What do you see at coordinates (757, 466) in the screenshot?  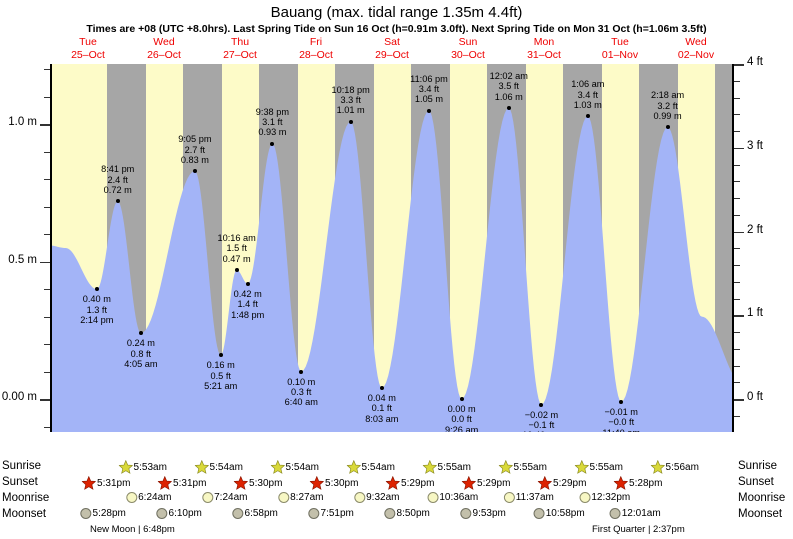 I see `astro-row-label-sunrise-right: Sunrise` at bounding box center [757, 466].